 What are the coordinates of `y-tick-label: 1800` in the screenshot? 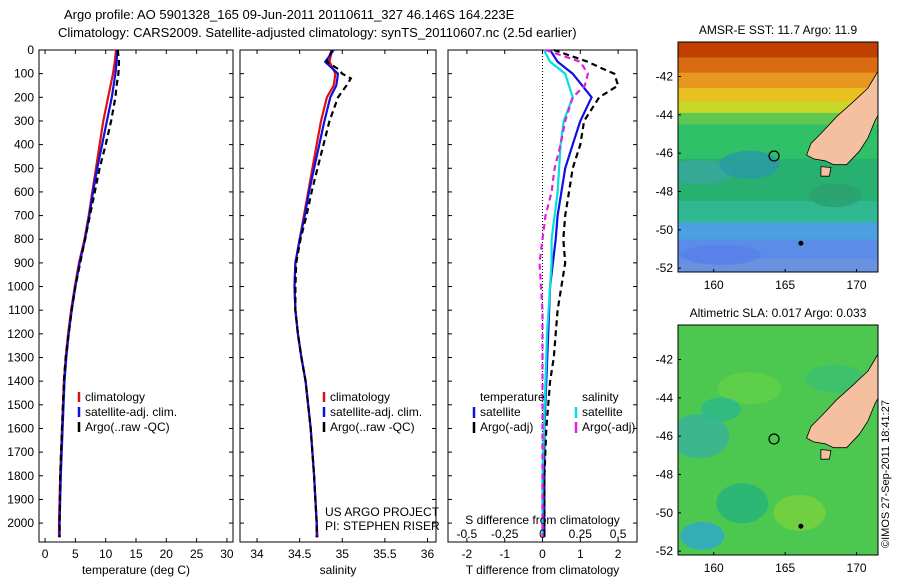 It's located at (20, 476).